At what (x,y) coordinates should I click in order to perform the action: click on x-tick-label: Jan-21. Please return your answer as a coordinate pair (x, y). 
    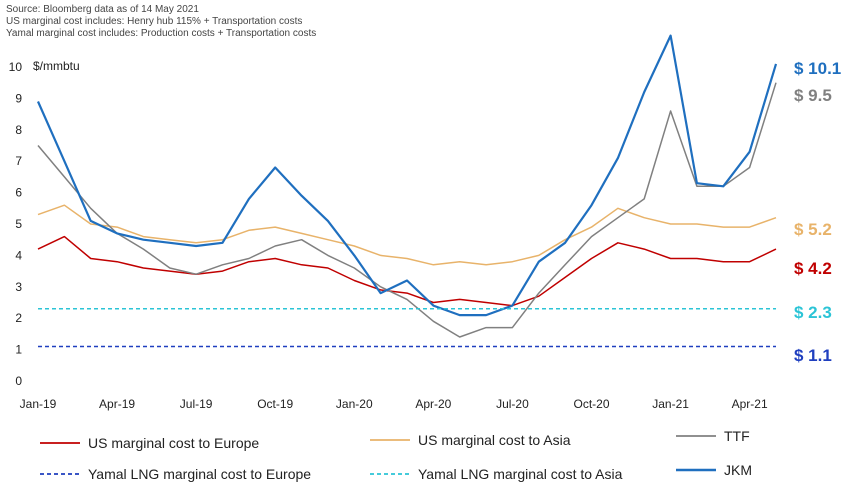
    Looking at the image, I should click on (670, 404).